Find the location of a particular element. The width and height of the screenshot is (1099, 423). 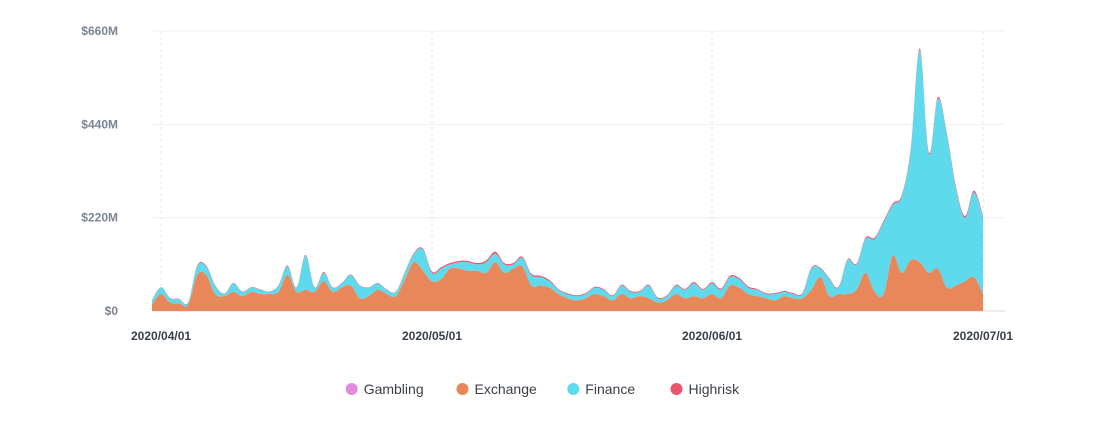

legend-item-highrisk: Highrisk is located at coordinates (705, 389).